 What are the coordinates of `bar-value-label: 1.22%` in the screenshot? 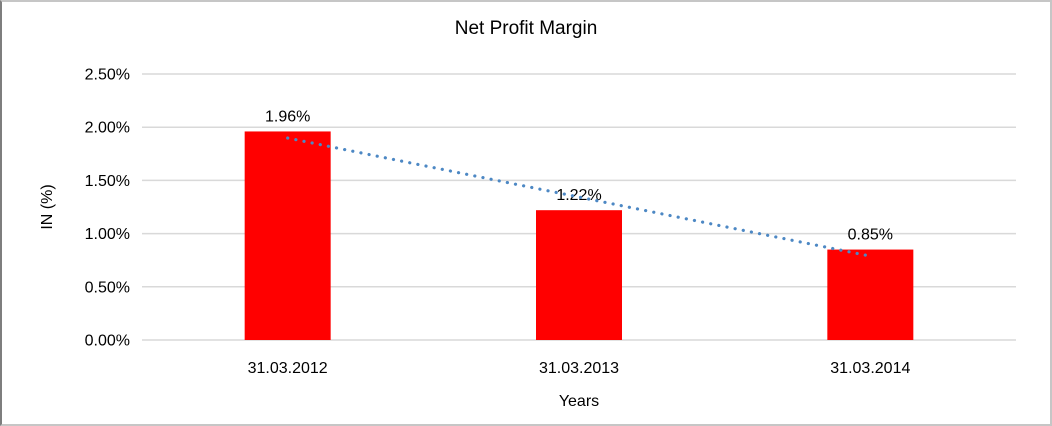 It's located at (578, 195).